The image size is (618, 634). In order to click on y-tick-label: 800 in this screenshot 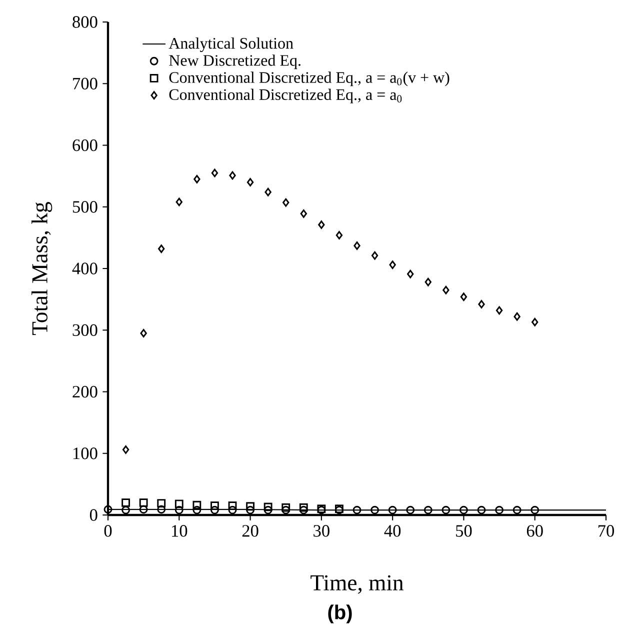, I will do `click(85, 22)`.